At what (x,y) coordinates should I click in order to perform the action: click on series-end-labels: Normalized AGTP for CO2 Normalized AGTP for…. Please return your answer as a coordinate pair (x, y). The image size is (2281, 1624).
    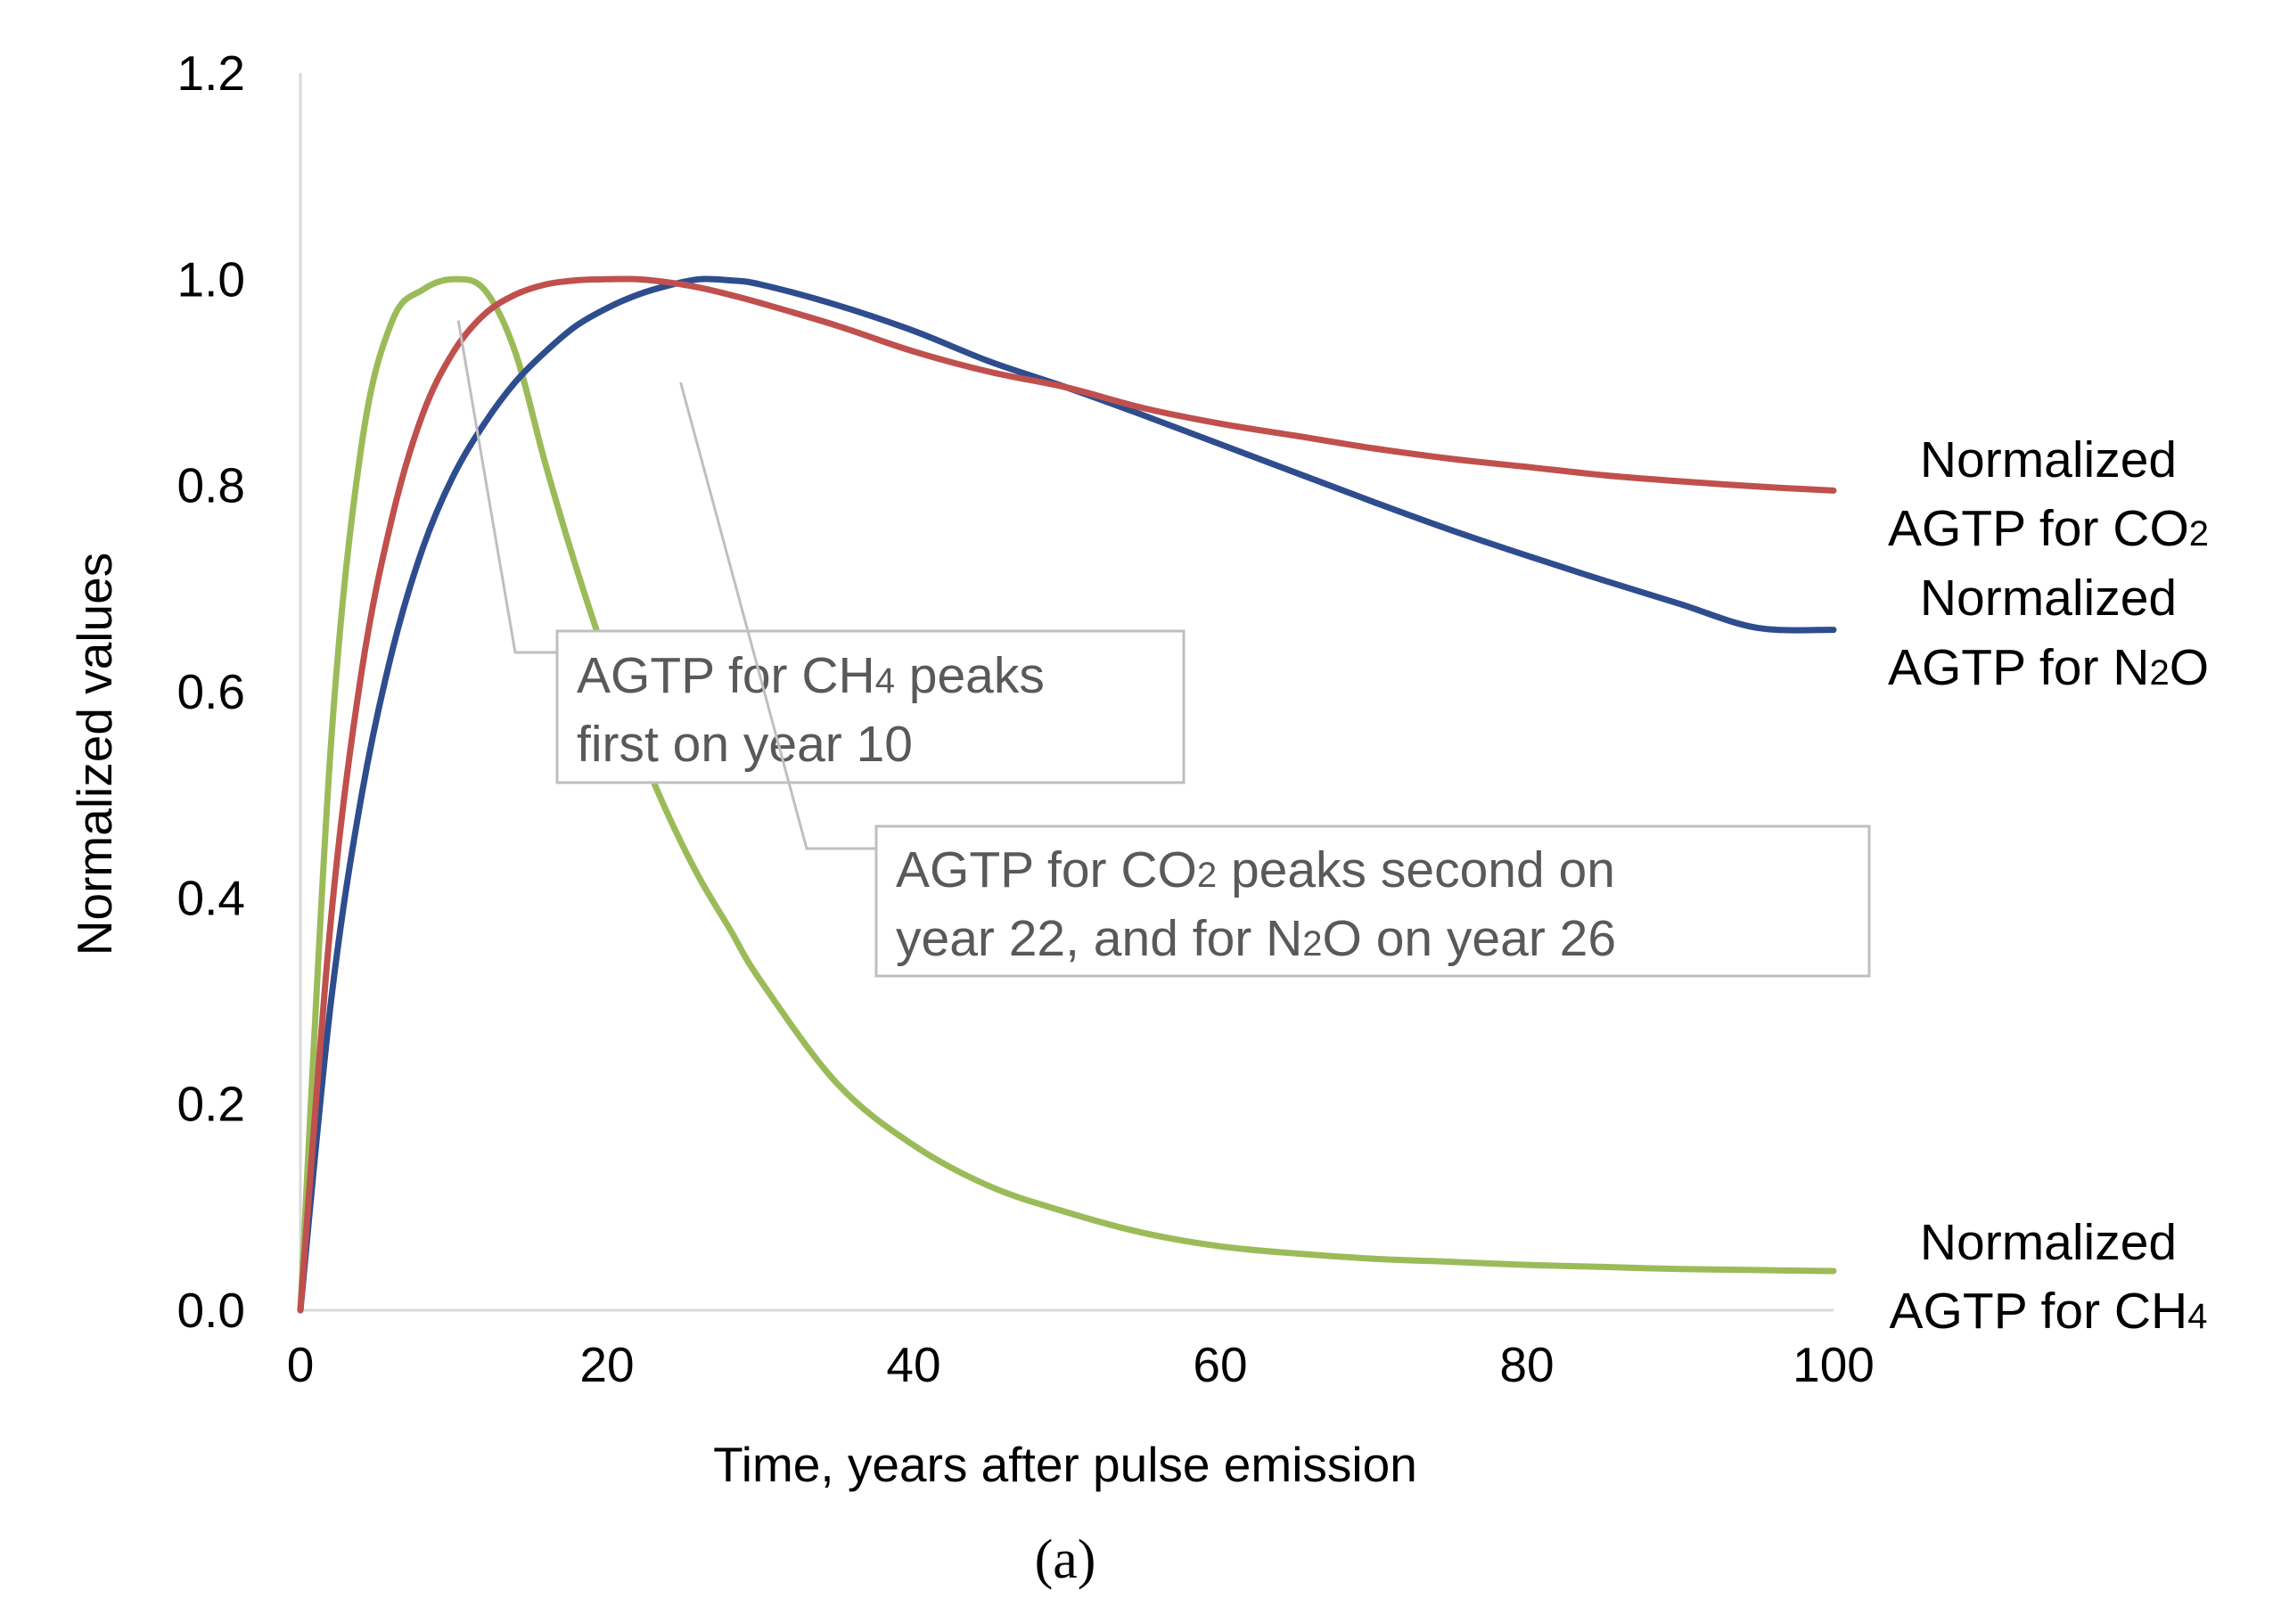
    Looking at the image, I should click on (2049, 885).